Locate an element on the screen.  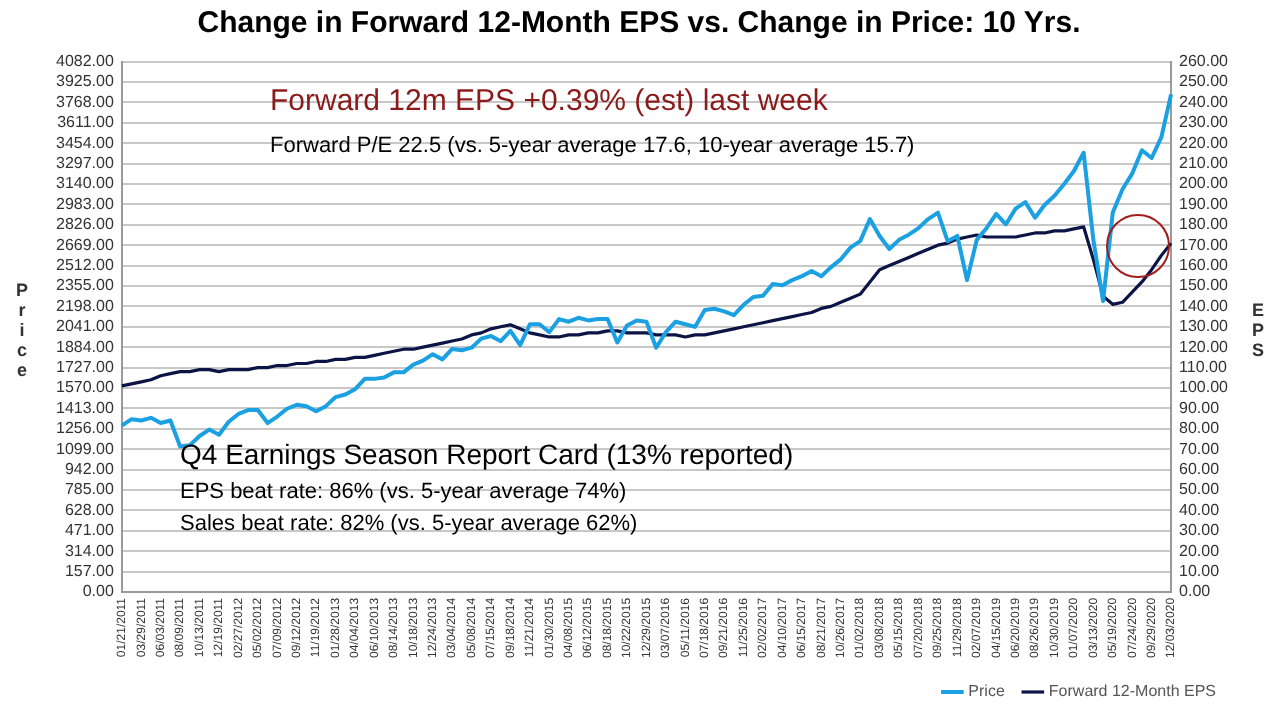
y-tick-label: 157.00 is located at coordinates (89, 570).